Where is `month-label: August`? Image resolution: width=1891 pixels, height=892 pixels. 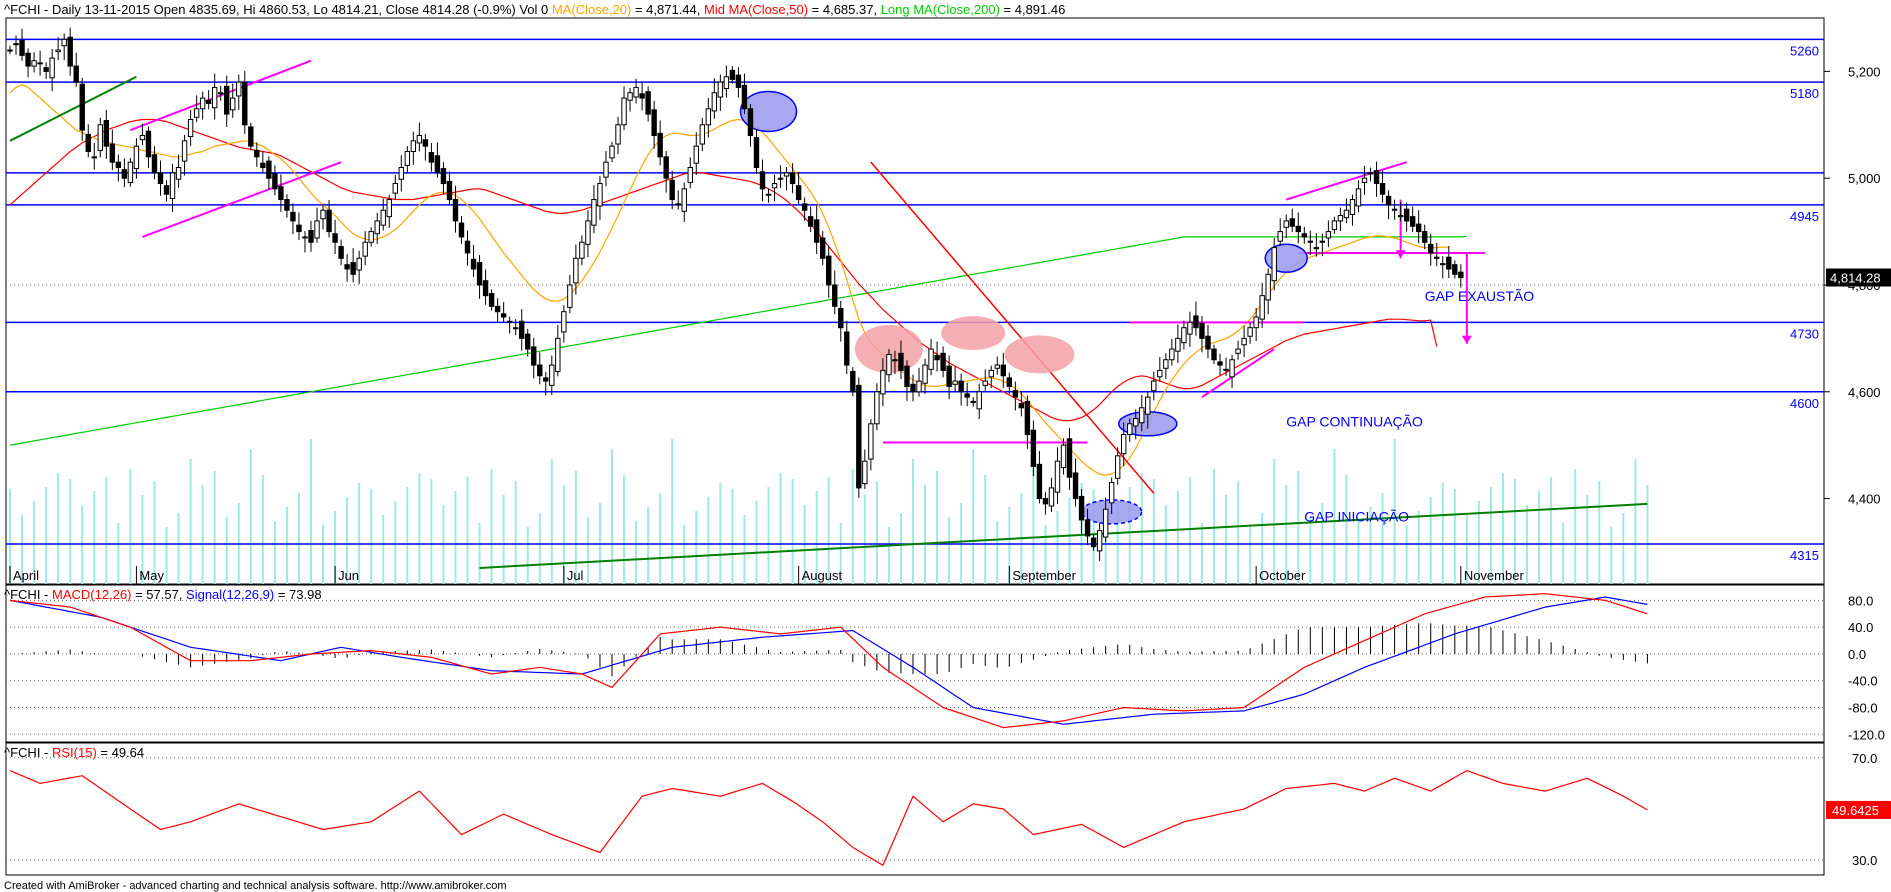
month-label: August is located at coordinates (822, 575).